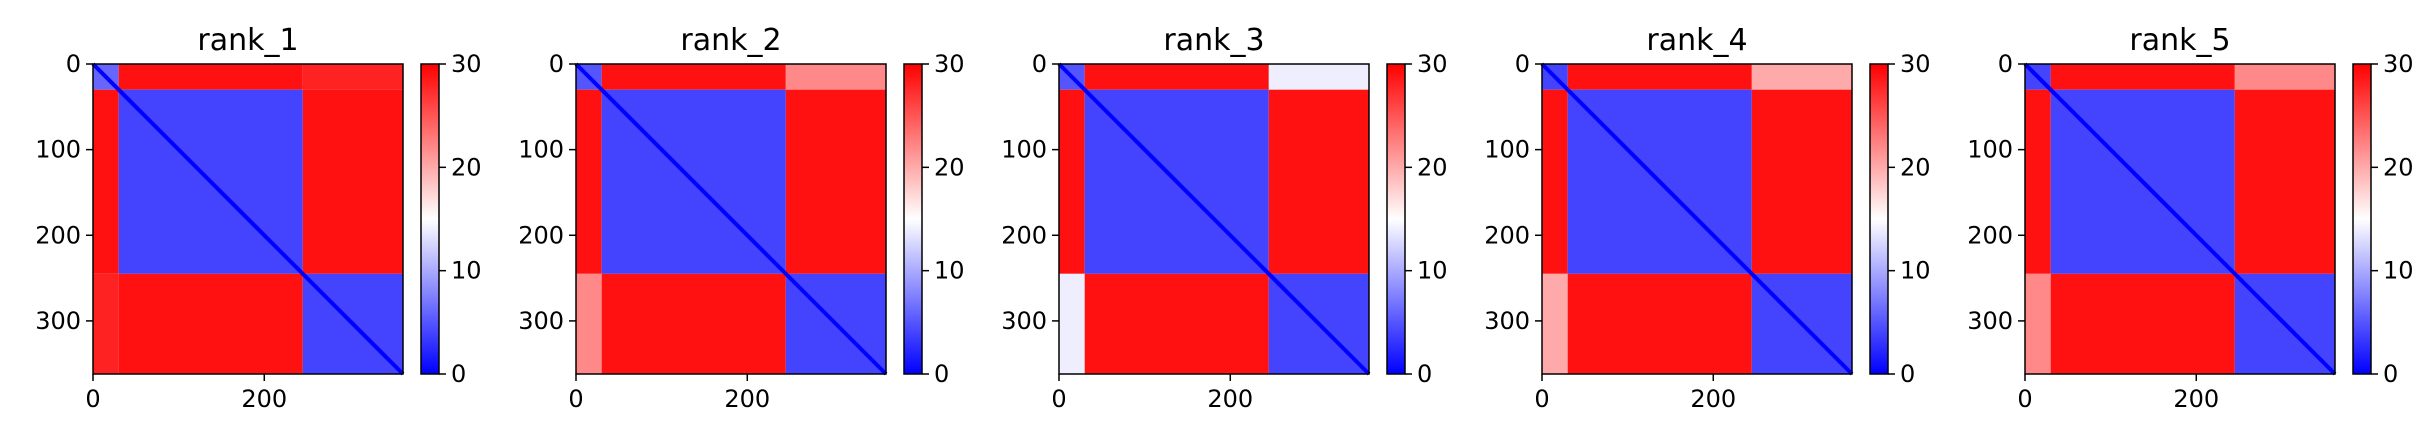 The image size is (2435, 438). I want to click on panel-title: rank_2, so click(730, 40).